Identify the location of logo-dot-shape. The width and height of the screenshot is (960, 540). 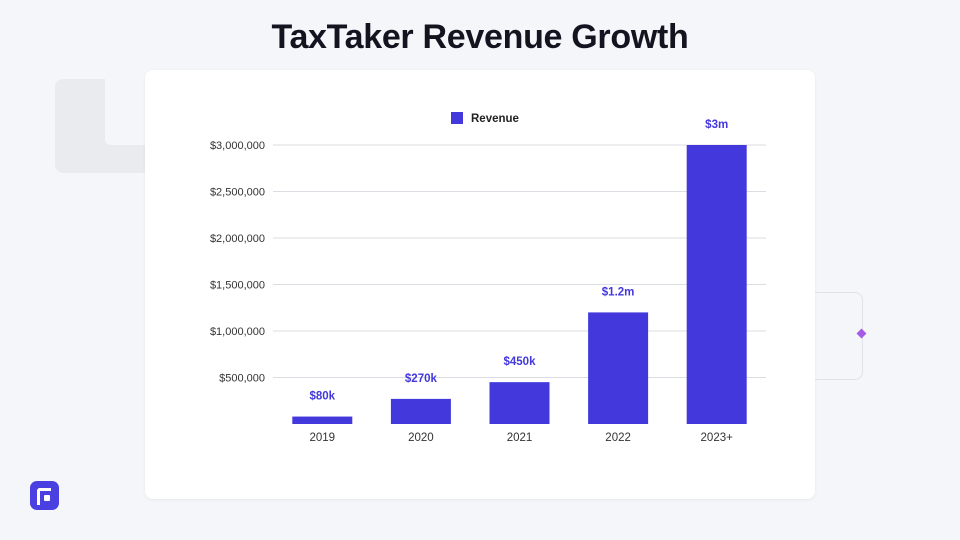
(47, 498).